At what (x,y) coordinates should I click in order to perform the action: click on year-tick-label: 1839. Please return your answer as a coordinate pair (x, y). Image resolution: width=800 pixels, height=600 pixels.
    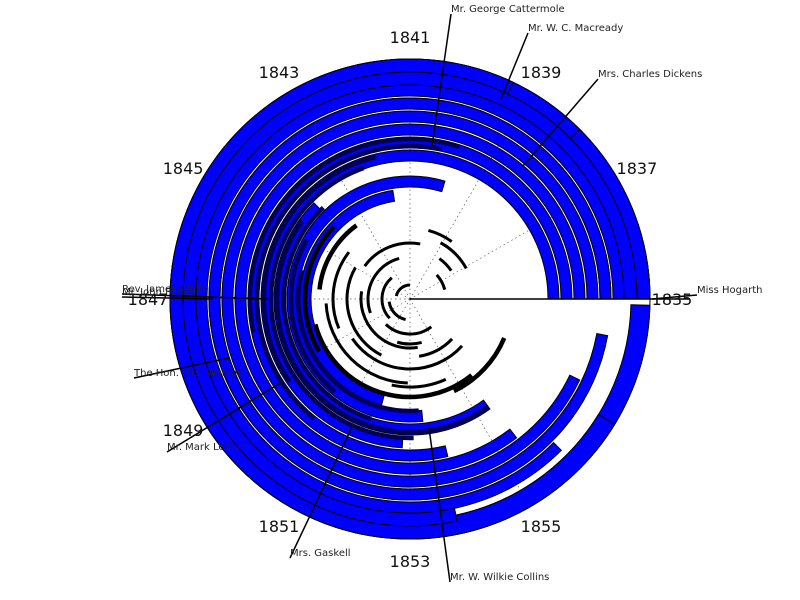
    Looking at the image, I should click on (541, 72).